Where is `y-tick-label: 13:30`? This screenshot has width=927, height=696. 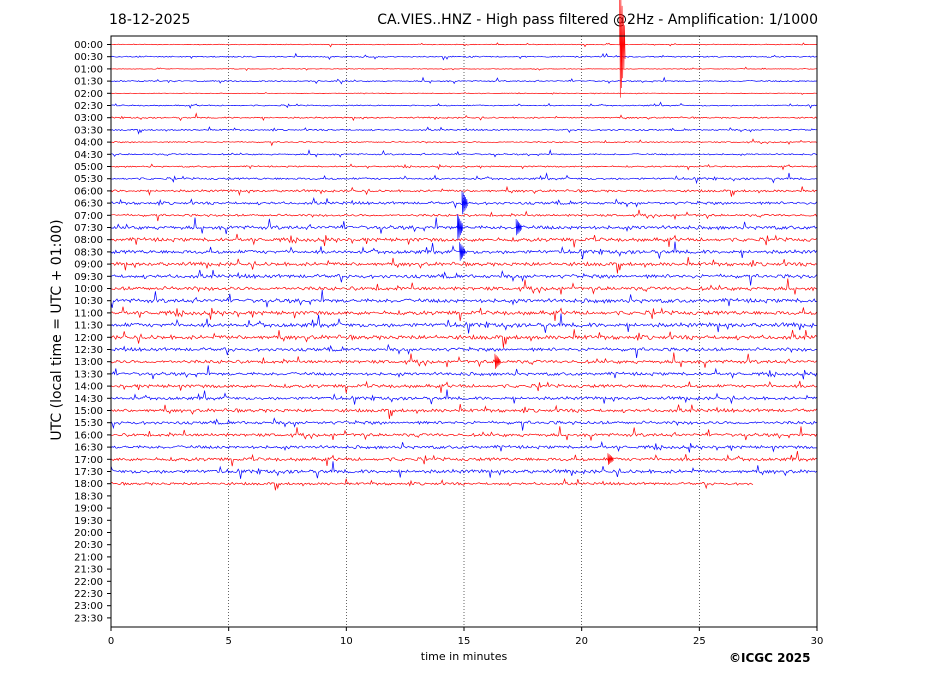 y-tick-label: 13:30 is located at coordinates (88, 374).